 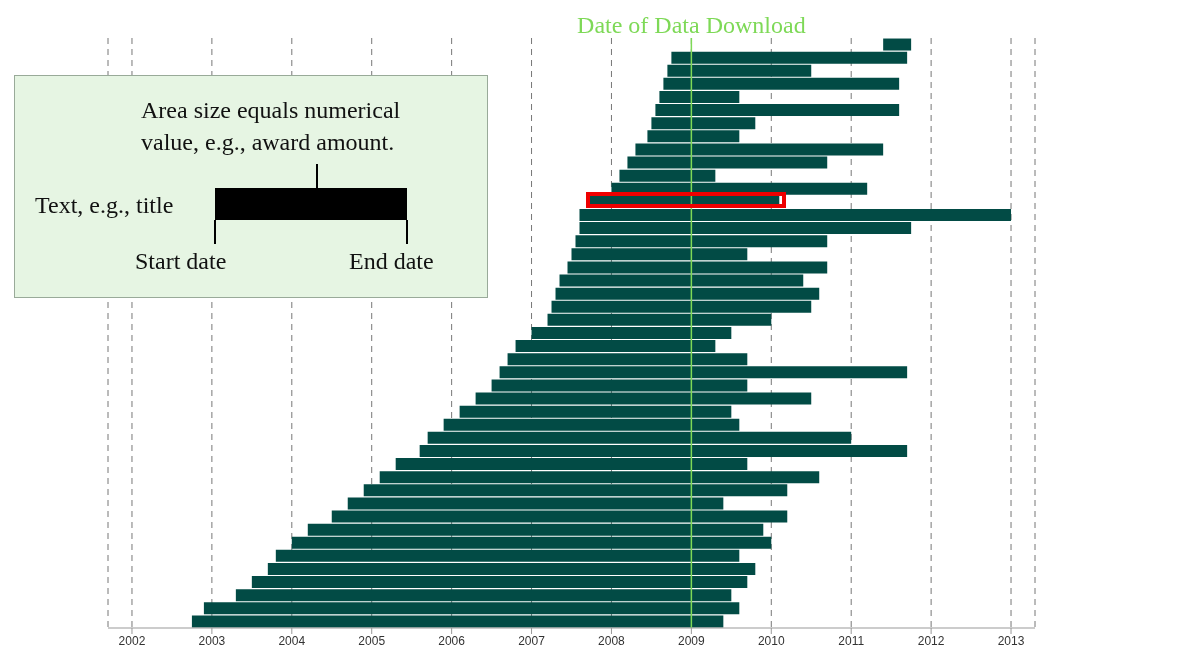 What do you see at coordinates (292, 640) in the screenshot?
I see `x-tick-label: 2004` at bounding box center [292, 640].